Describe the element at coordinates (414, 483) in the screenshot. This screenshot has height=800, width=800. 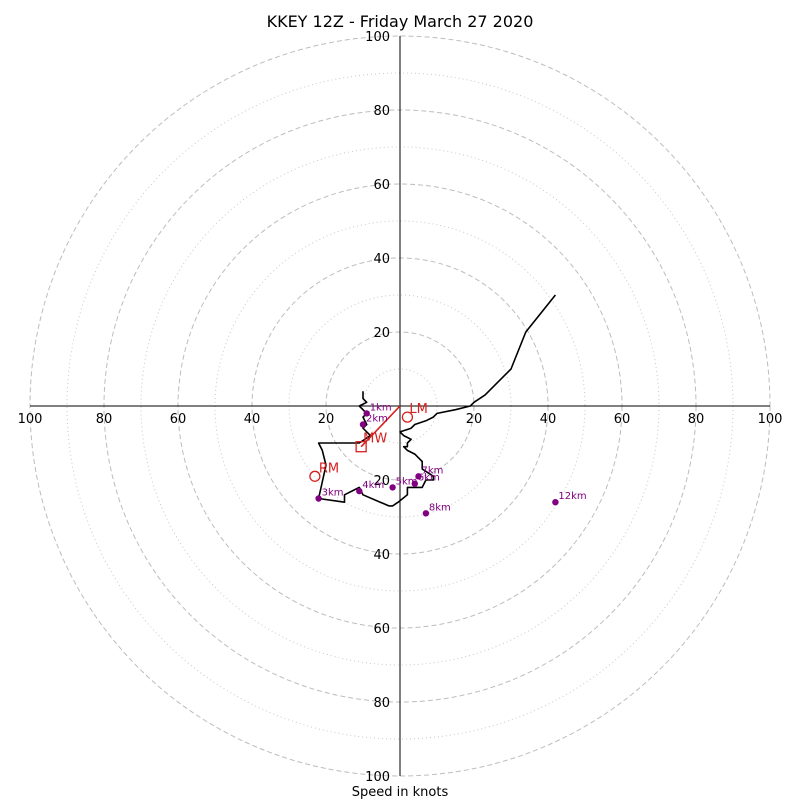
I see `height-marker-6km` at that location.